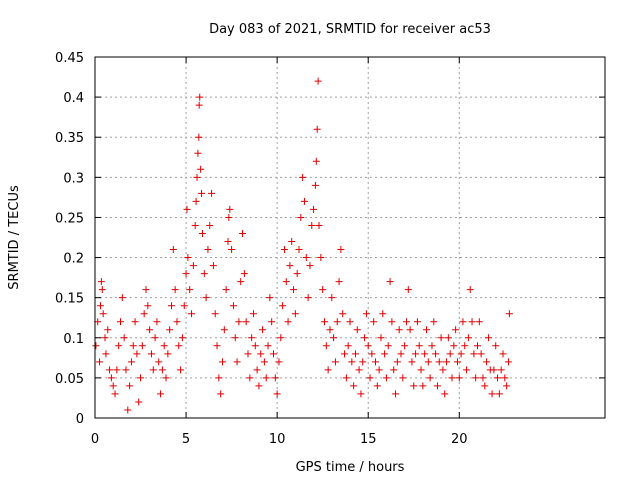 The width and height of the screenshot is (640, 480). What do you see at coordinates (80, 419) in the screenshot?
I see `y-tick-label: 0` at bounding box center [80, 419].